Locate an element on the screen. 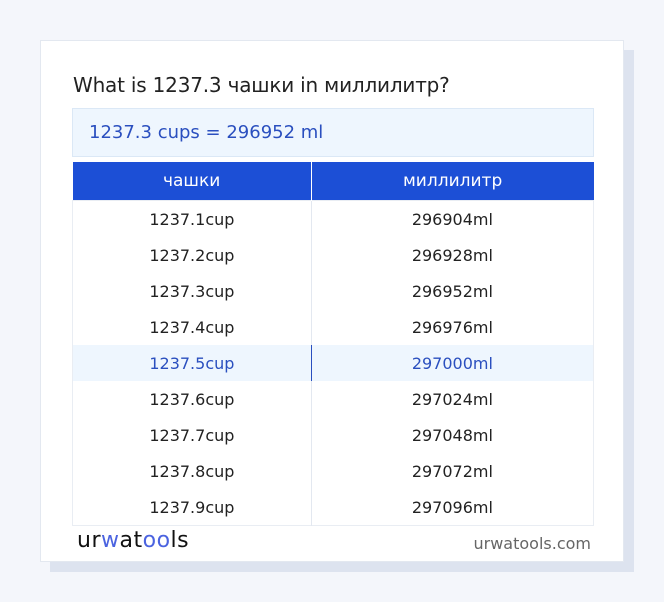 This screenshot has width=664, height=602. cups-cell: 1237.6cup is located at coordinates (192, 399).